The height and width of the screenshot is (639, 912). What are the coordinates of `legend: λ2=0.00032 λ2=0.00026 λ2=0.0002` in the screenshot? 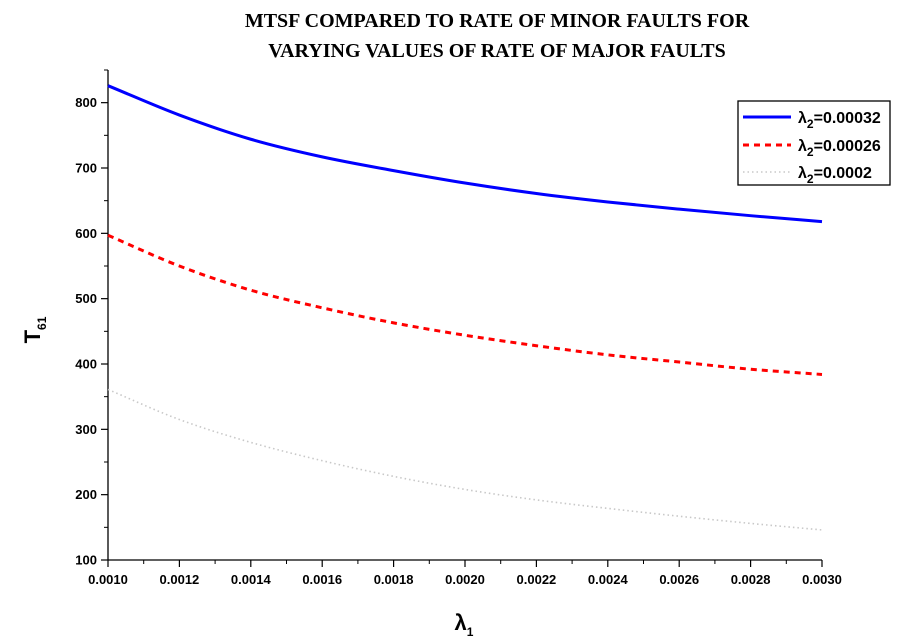 It's located at (814, 143).